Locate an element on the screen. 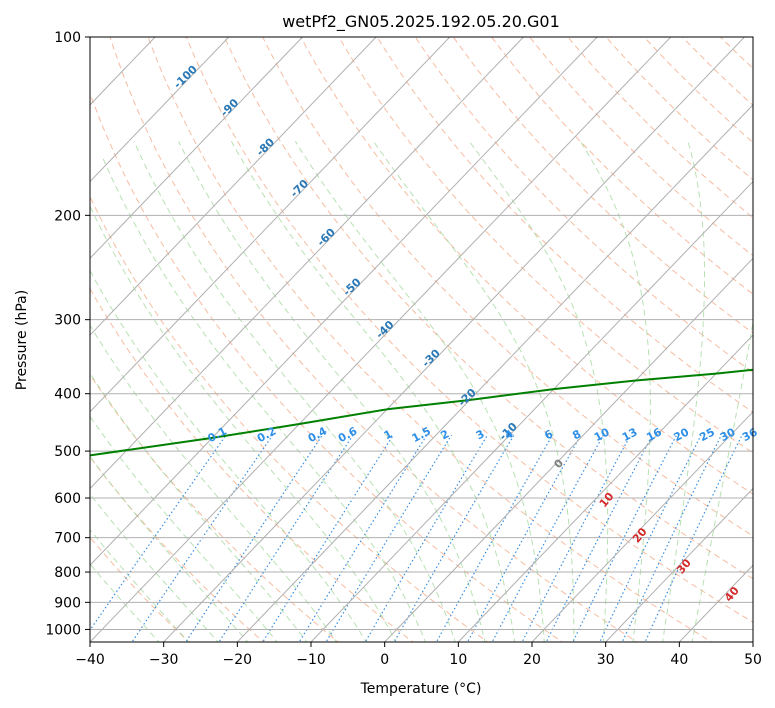  x-tick-label: 0 is located at coordinates (384, 660).